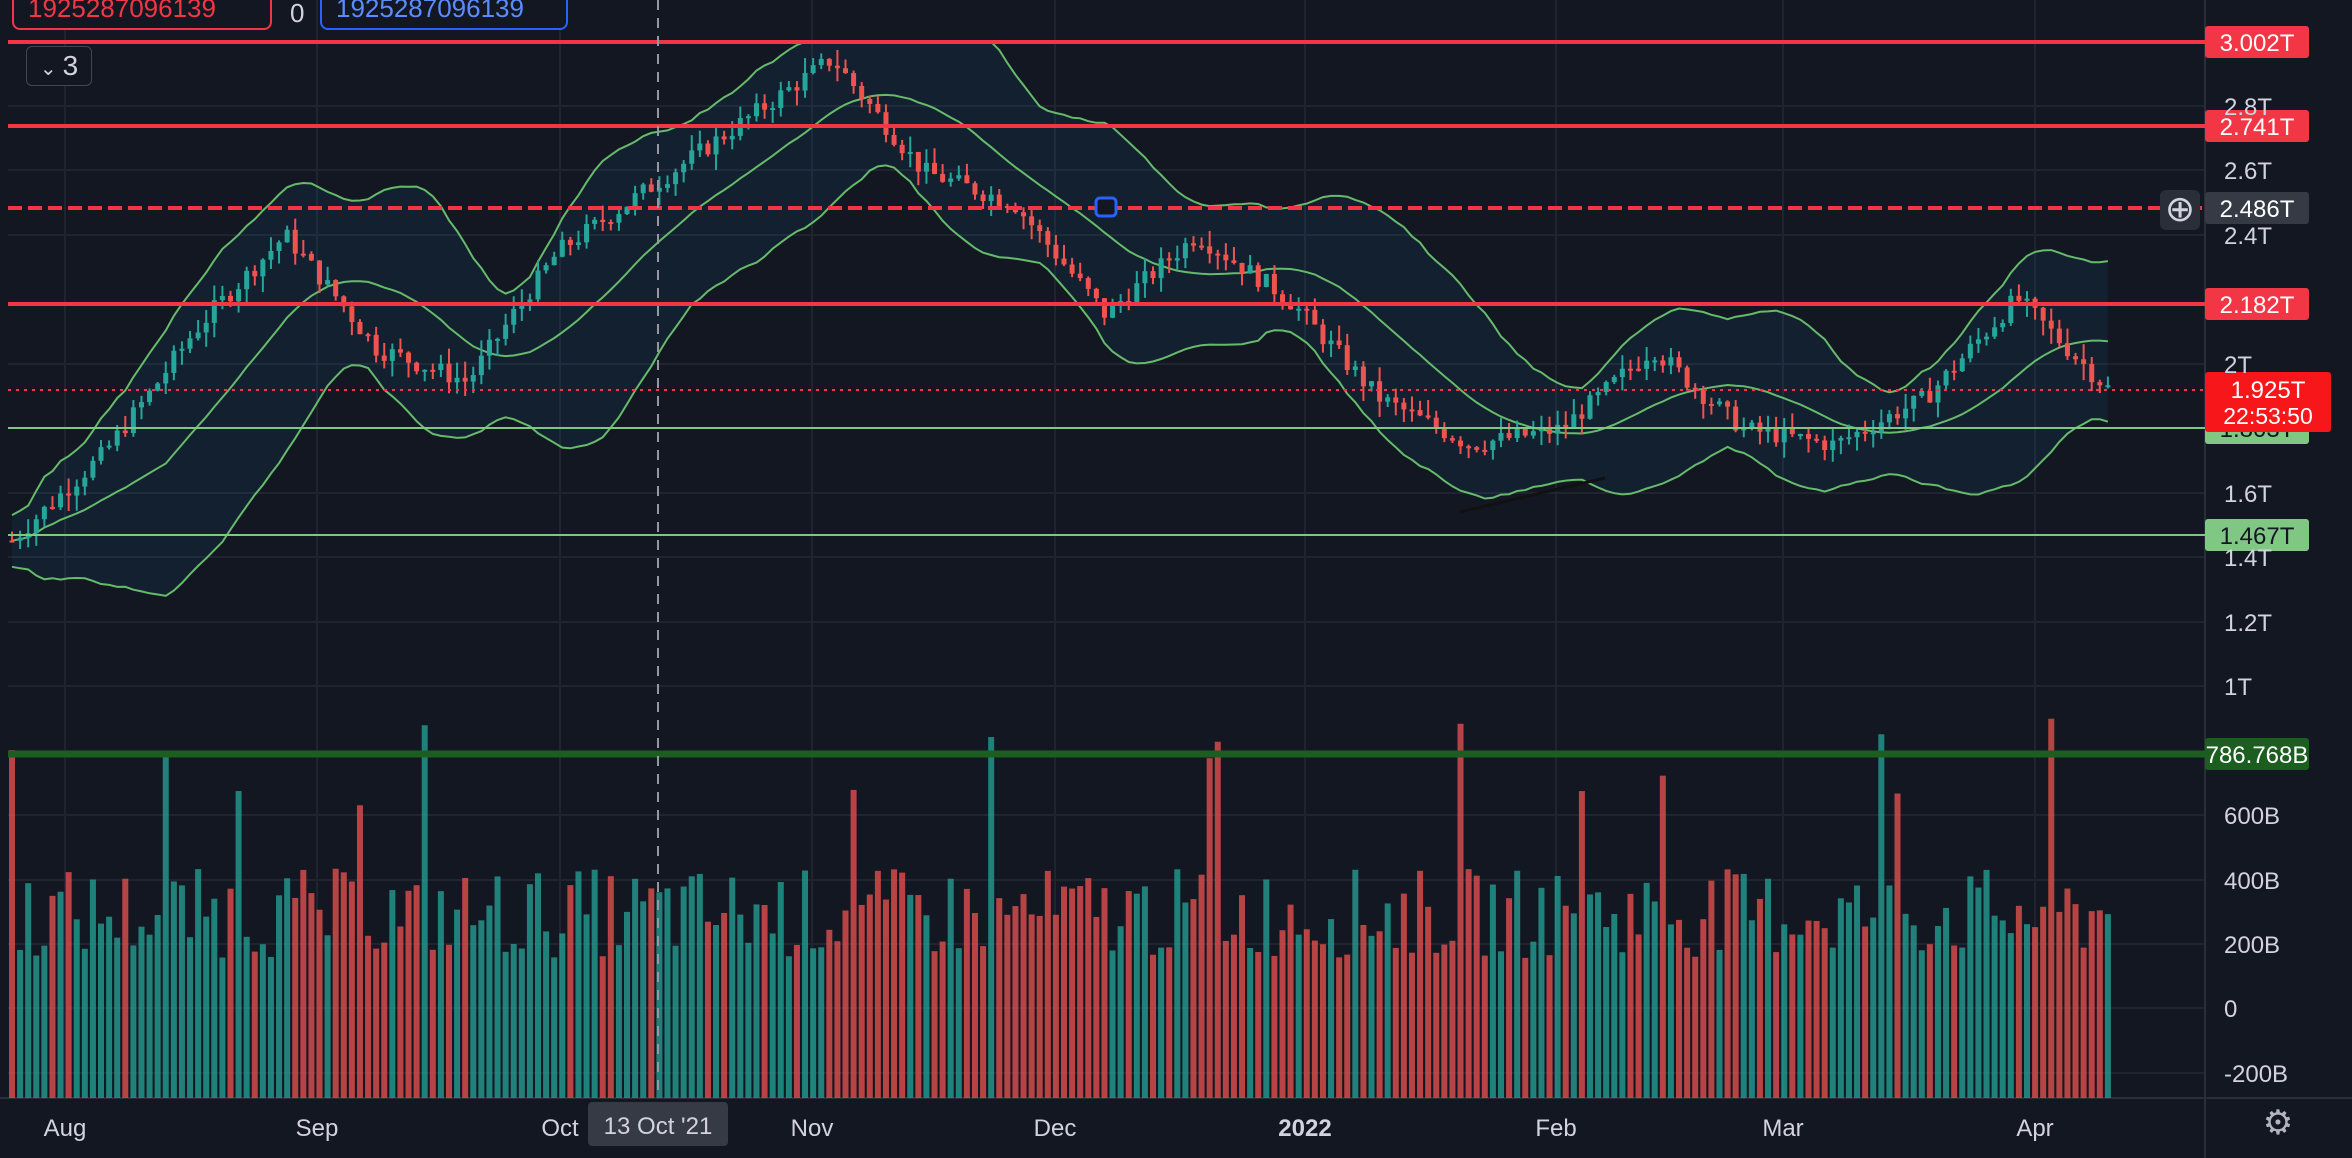 This screenshot has width=2352, height=1158. I want to click on header-value-red: 1925287096139, so click(142, 15).